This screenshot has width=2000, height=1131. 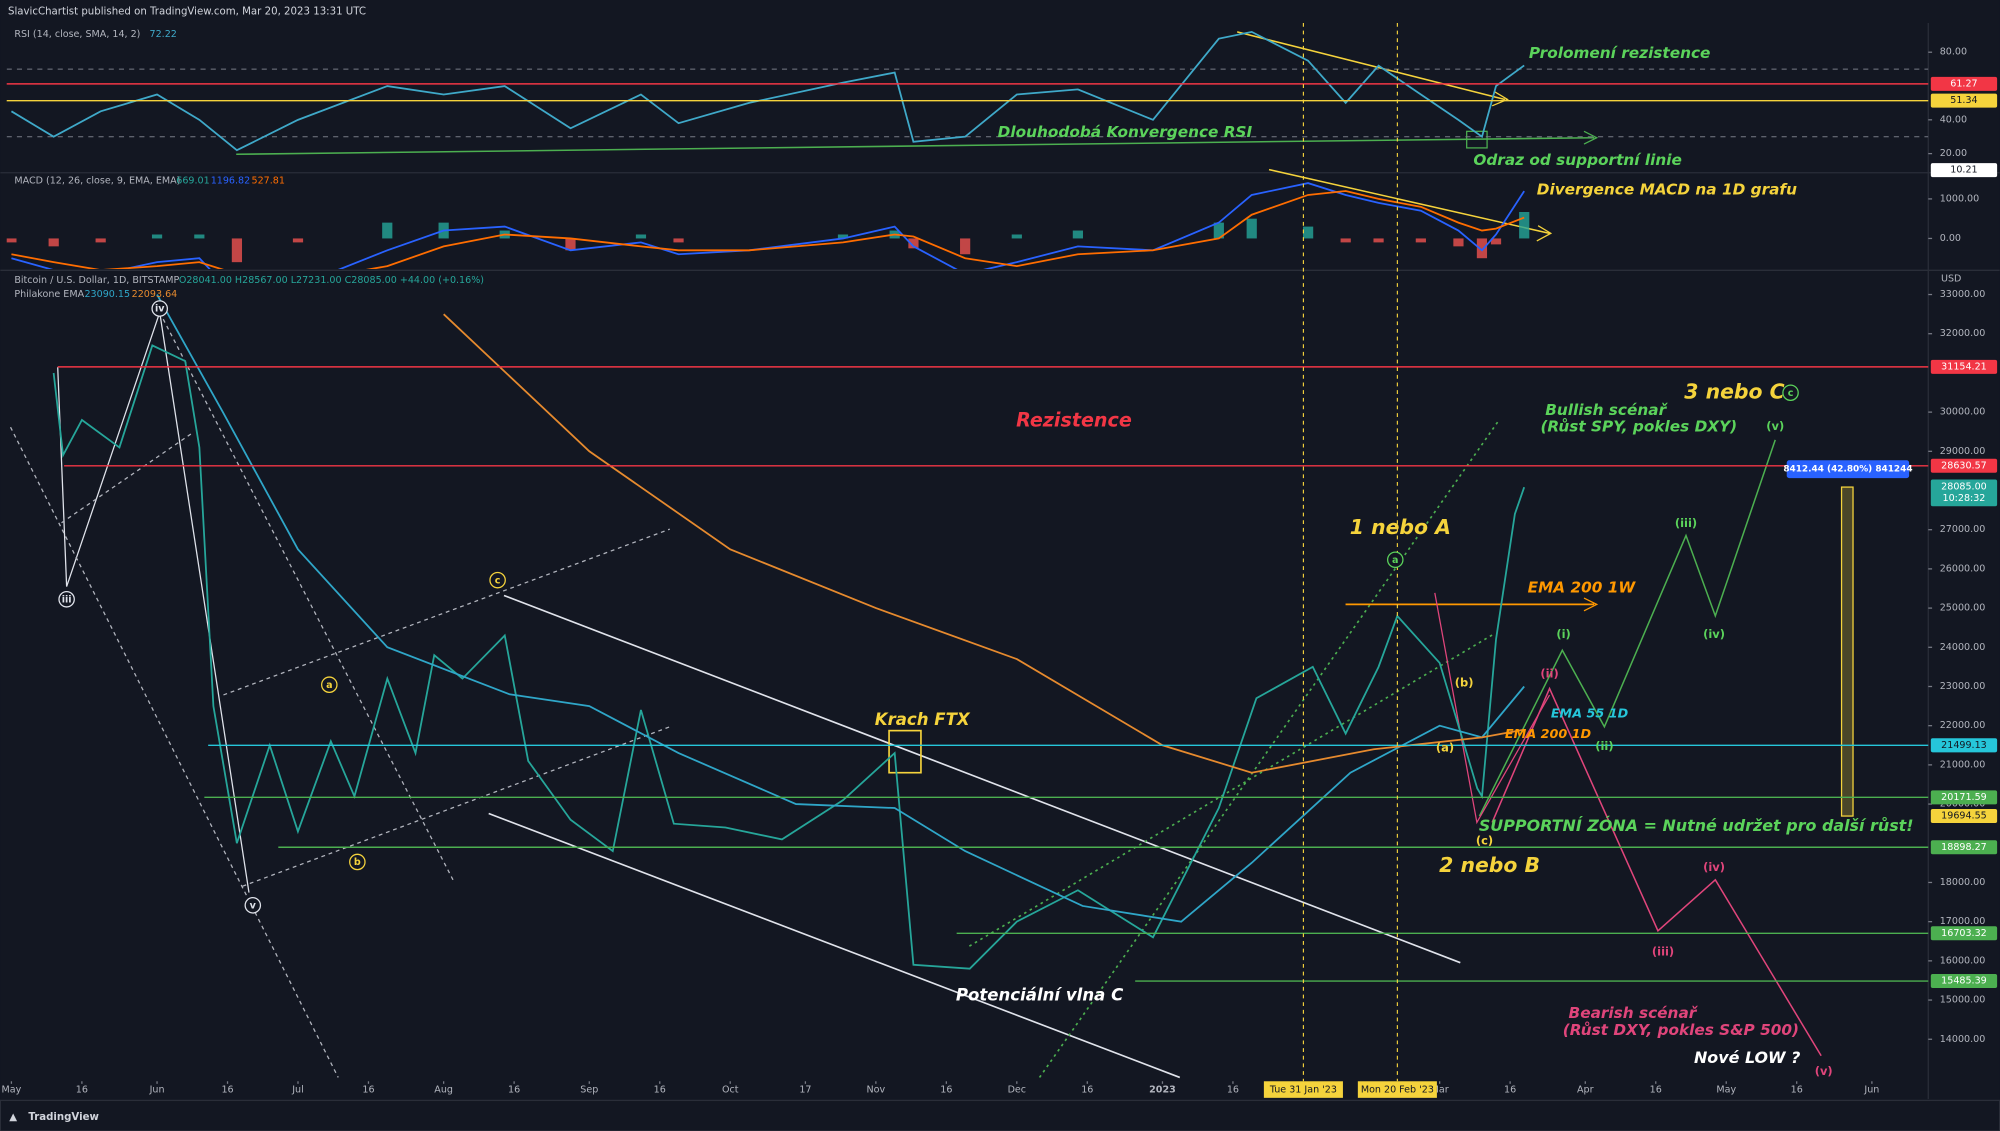 What do you see at coordinates (107, 294) in the screenshot?
I see `indicator-value: 23090.15` at bounding box center [107, 294].